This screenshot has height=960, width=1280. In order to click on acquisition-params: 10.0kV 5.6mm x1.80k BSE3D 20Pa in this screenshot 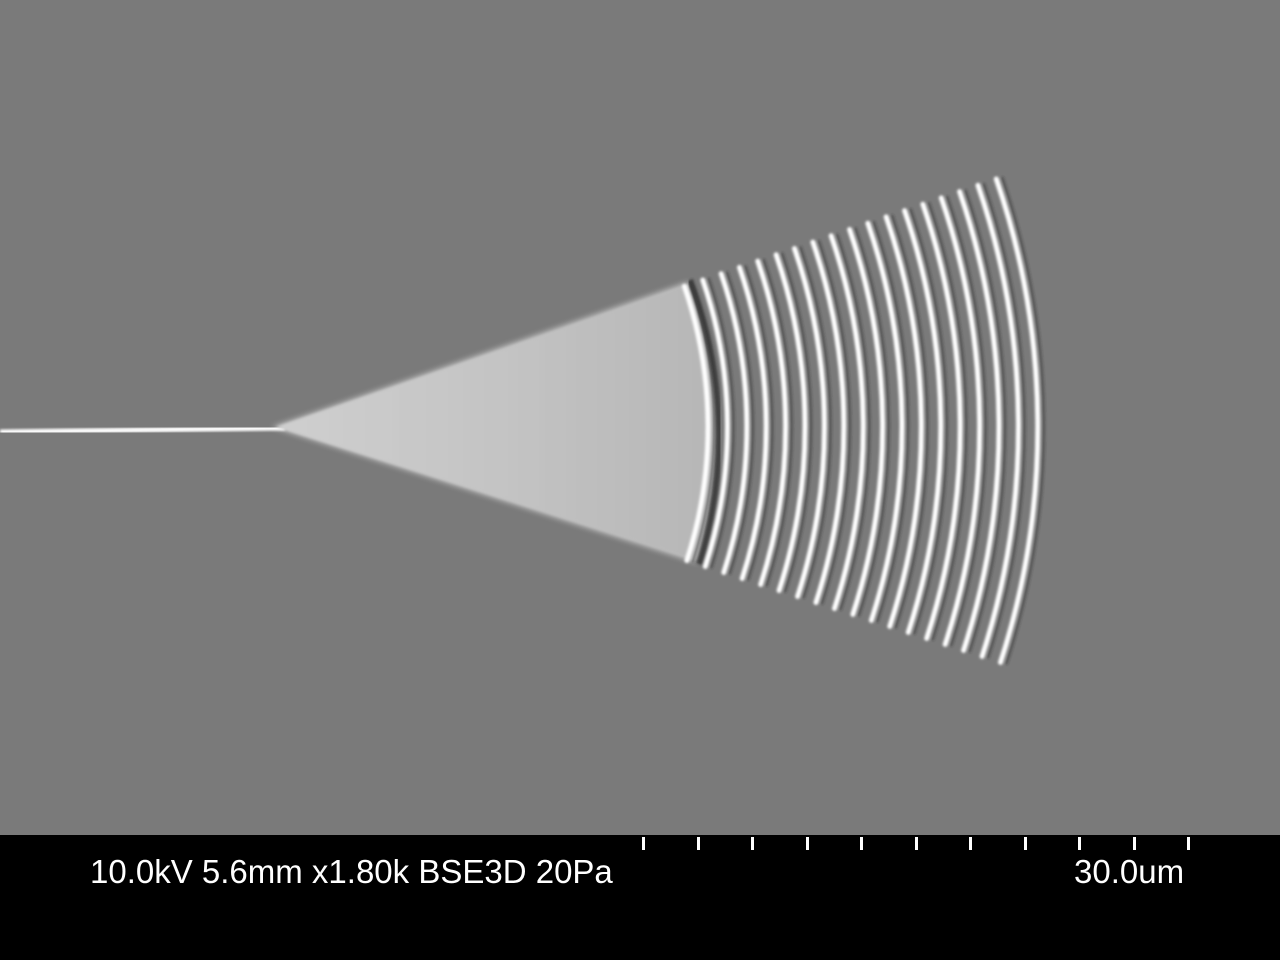, I will do `click(351, 871)`.